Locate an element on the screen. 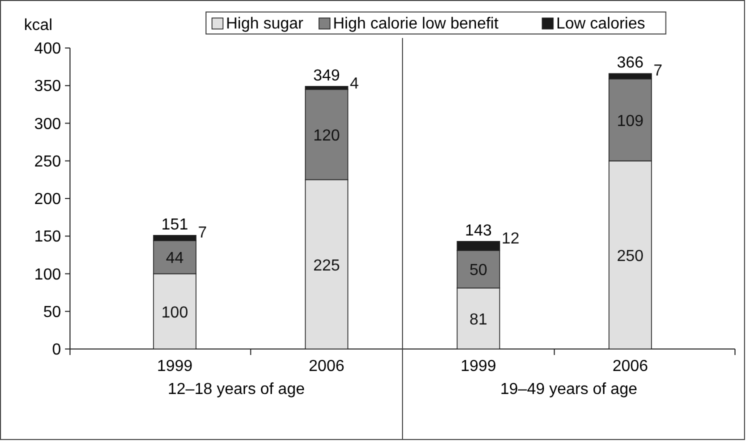 Image resolution: width=746 pixels, height=441 pixels. y-tick-label: 400 is located at coordinates (48, 49).